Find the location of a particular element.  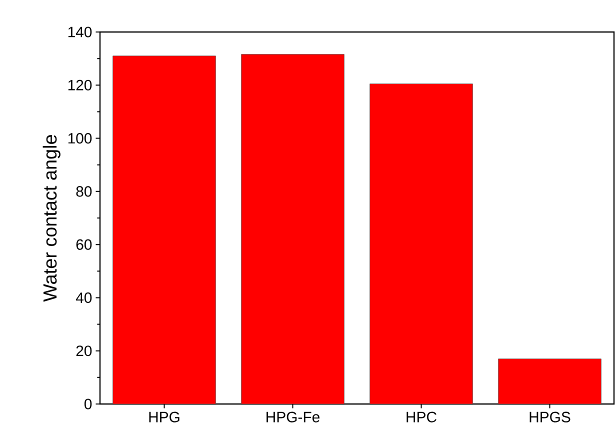

y-tick-label: 120 is located at coordinates (80, 85).